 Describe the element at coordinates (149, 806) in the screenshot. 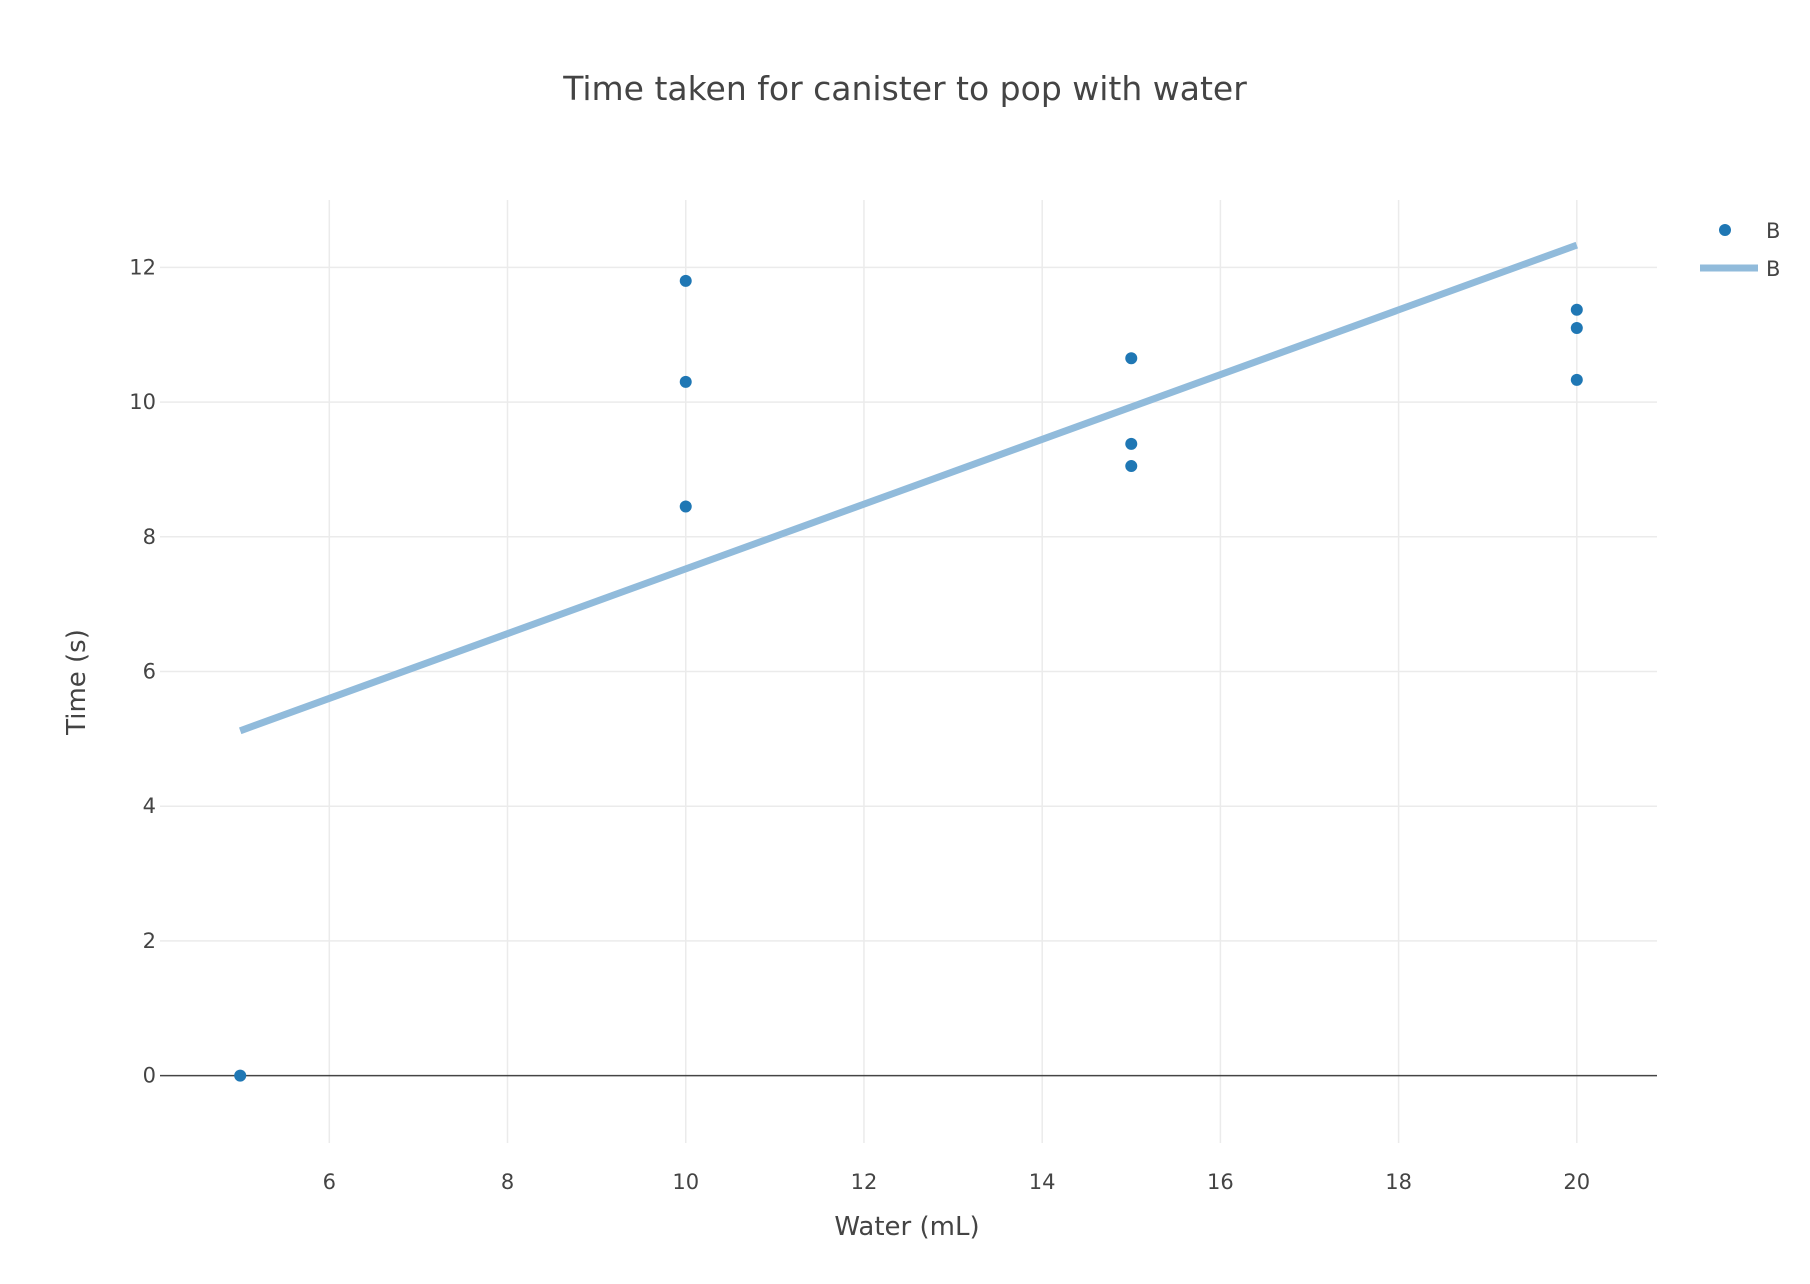

I see `y-tick-label-4: 4` at that location.